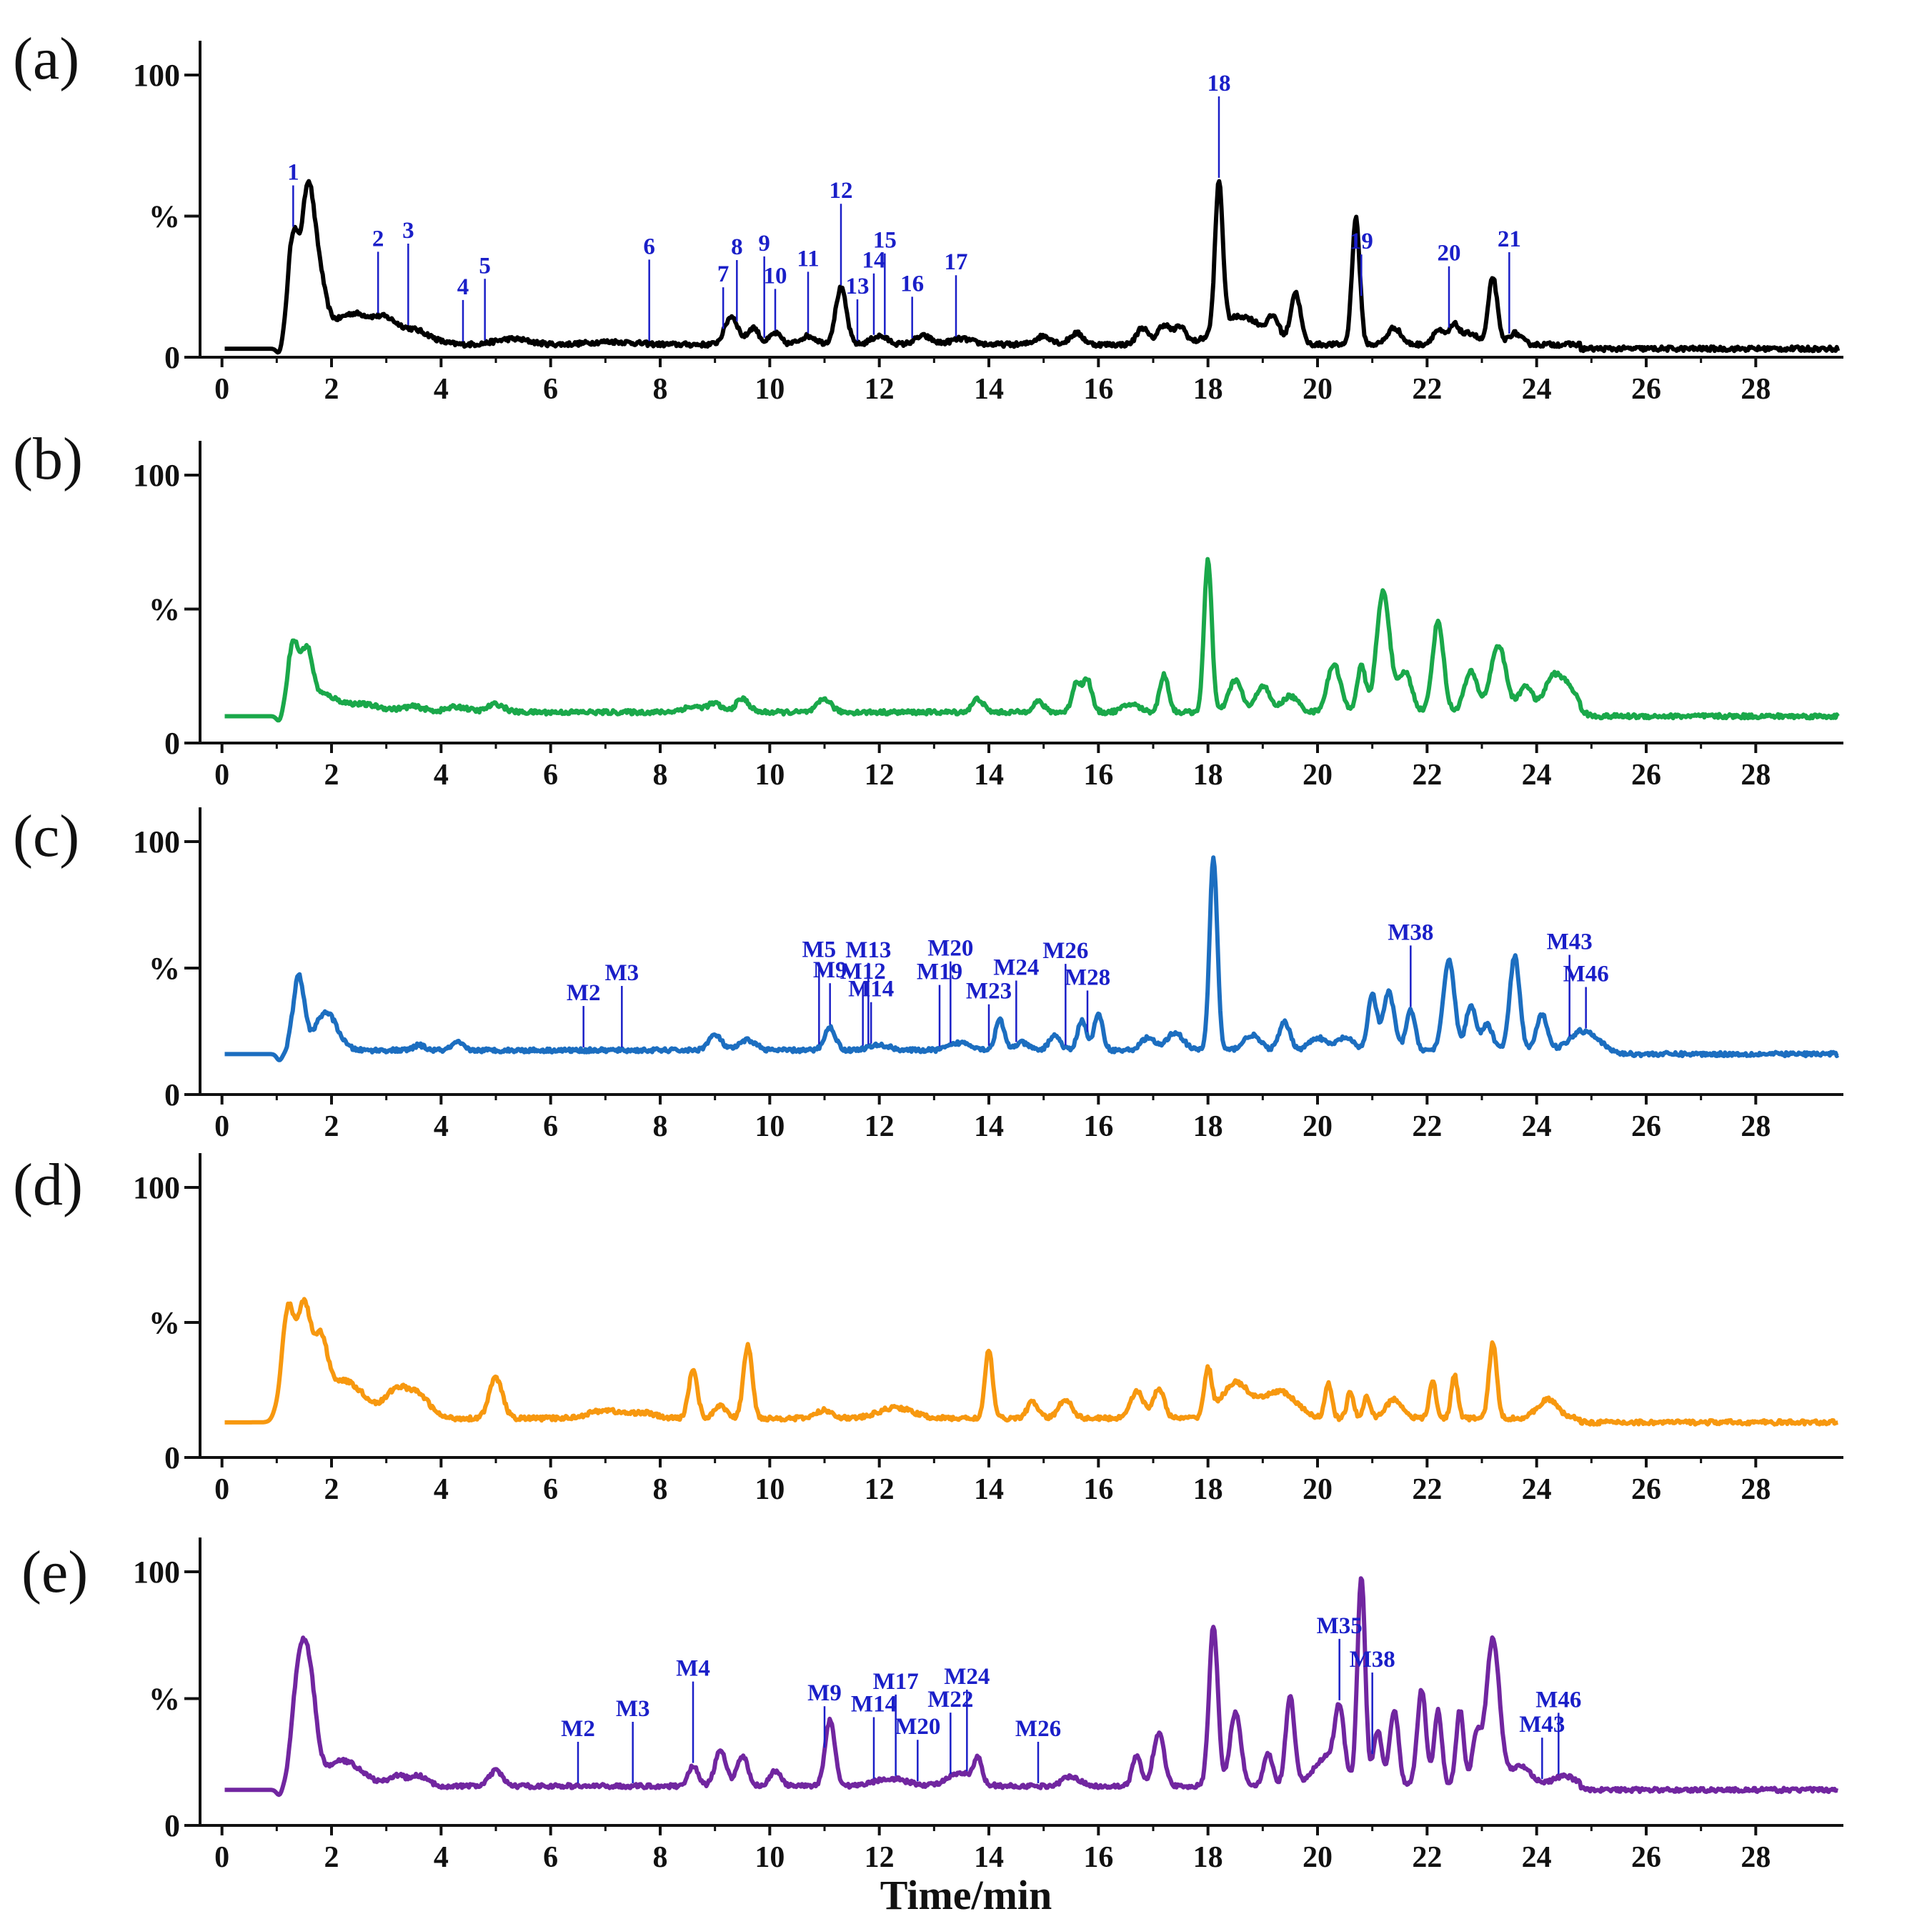 This screenshot has height=1929, width=1932. What do you see at coordinates (463, 287) in the screenshot?
I see `peak-label: 4` at bounding box center [463, 287].